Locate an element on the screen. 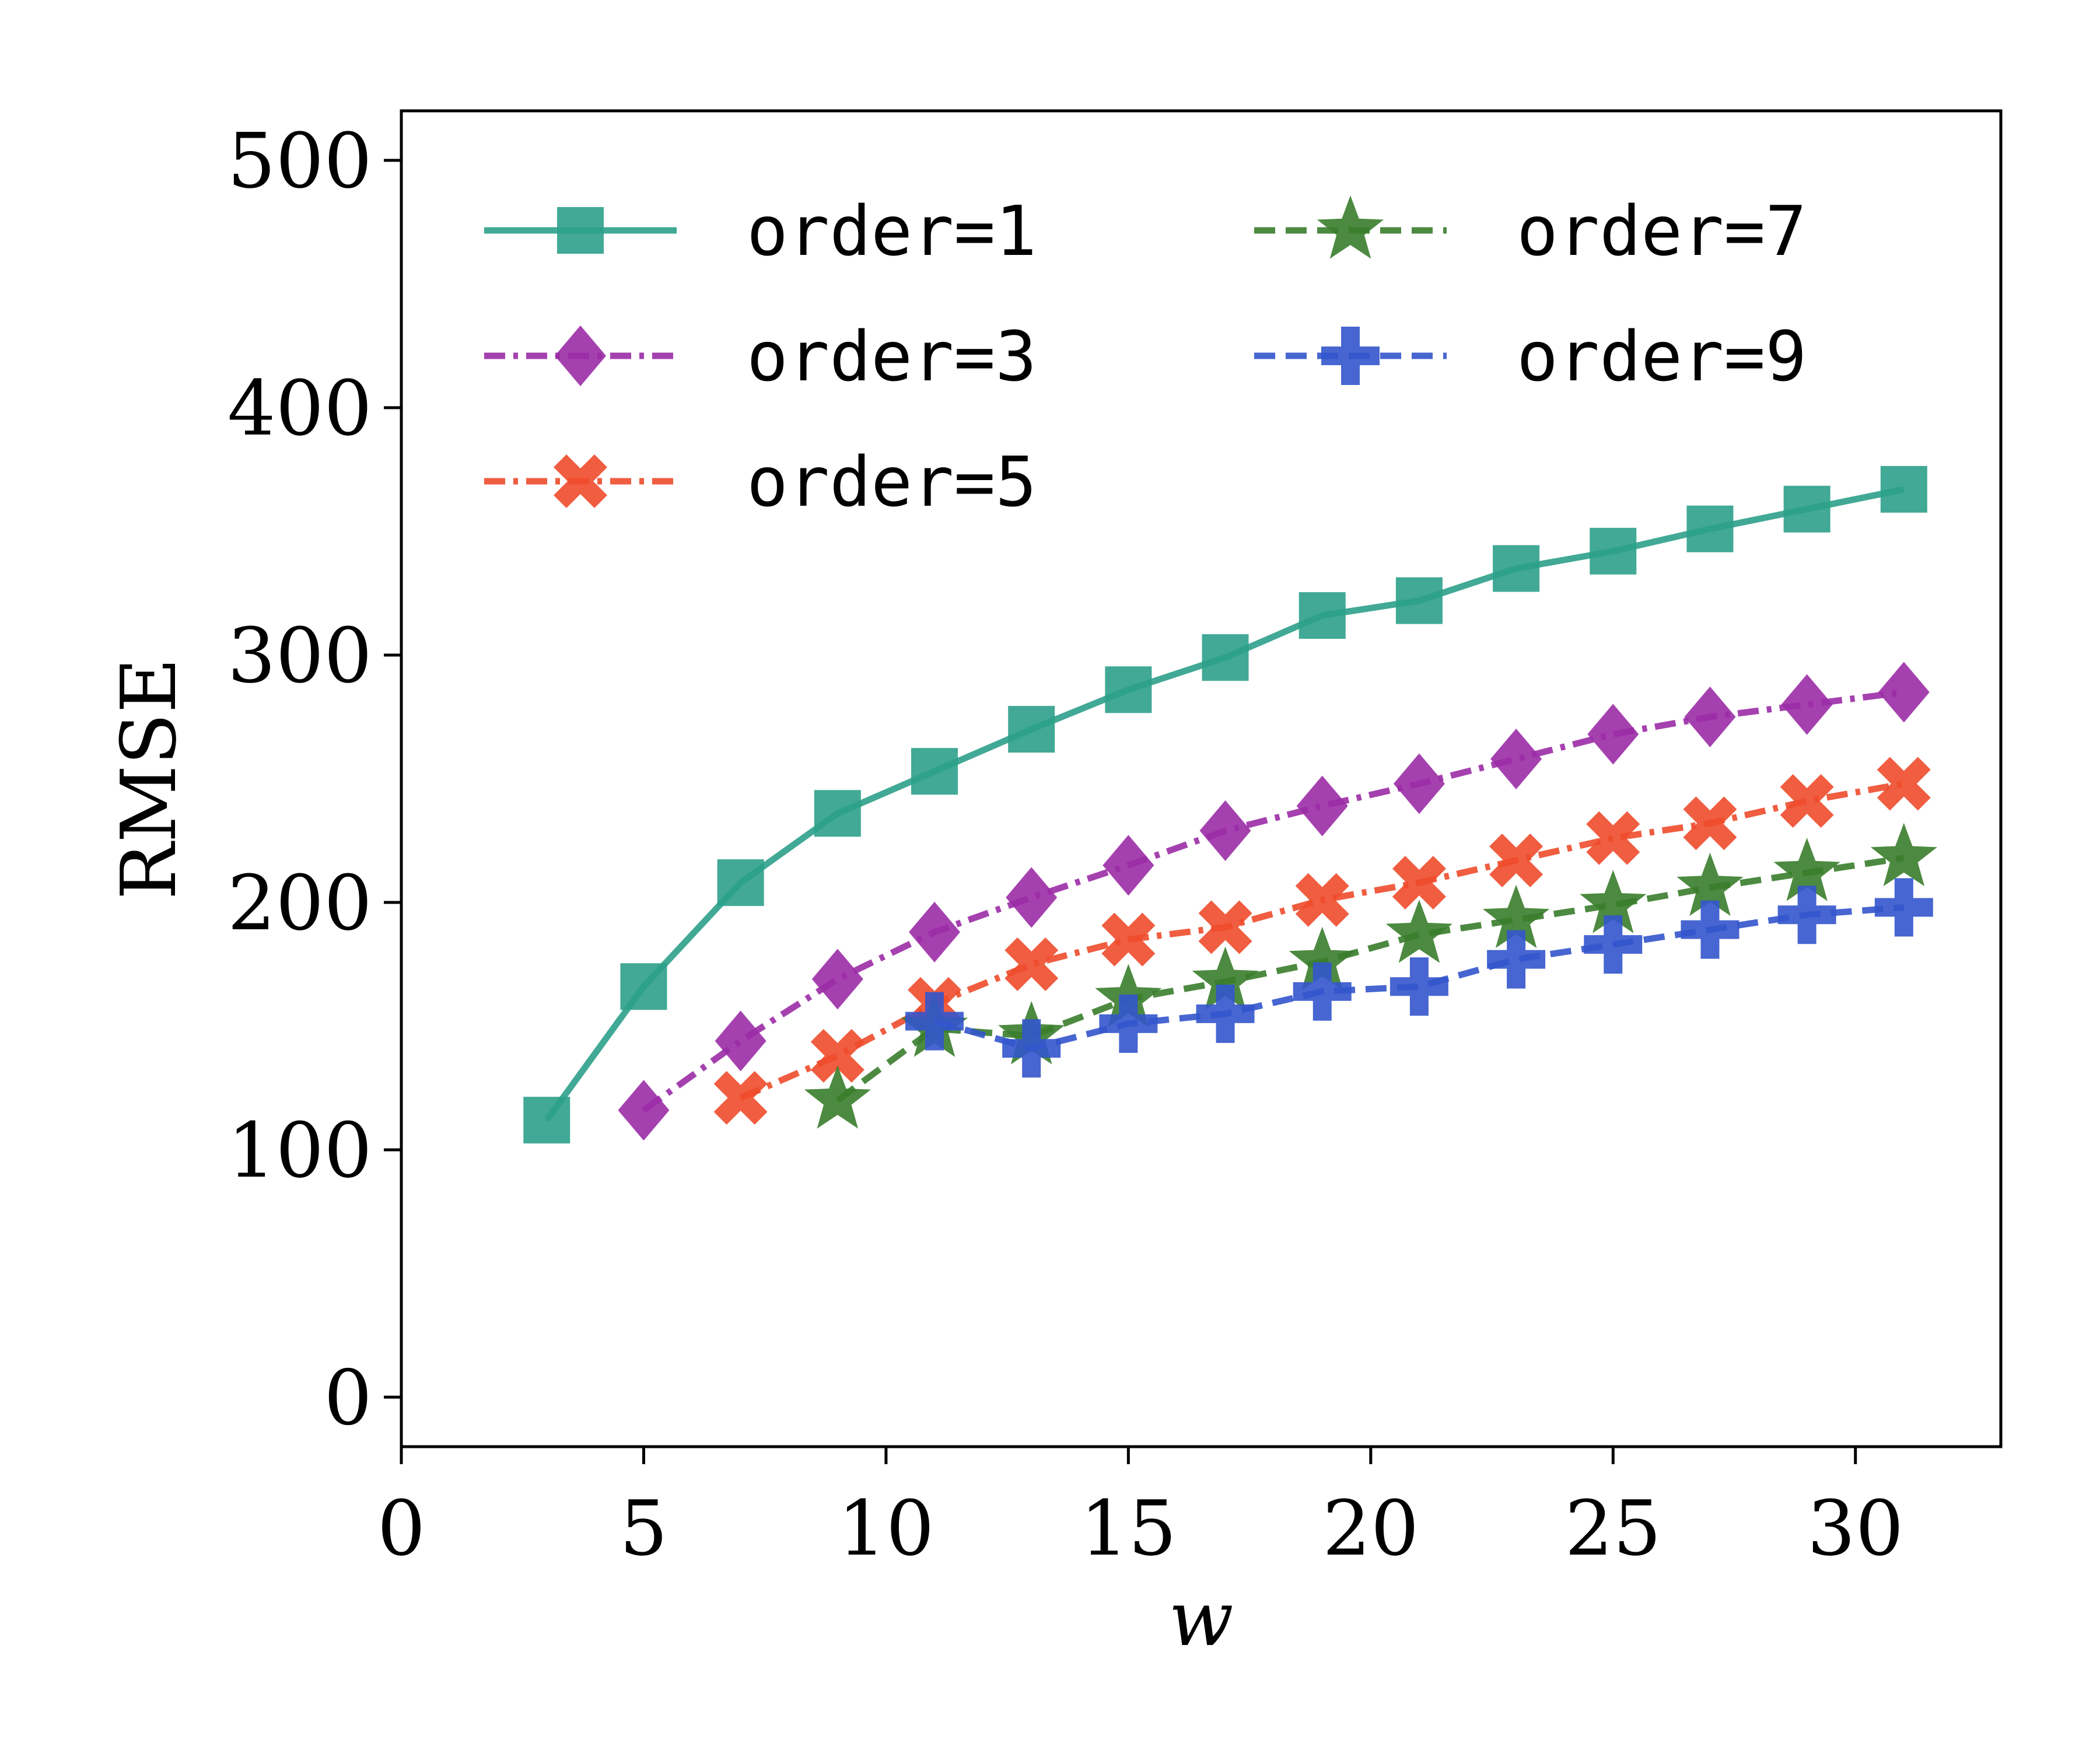 Image resolution: width=2100 pixels, height=1750 pixels. x-tick-label: 0 is located at coordinates (401, 1528).